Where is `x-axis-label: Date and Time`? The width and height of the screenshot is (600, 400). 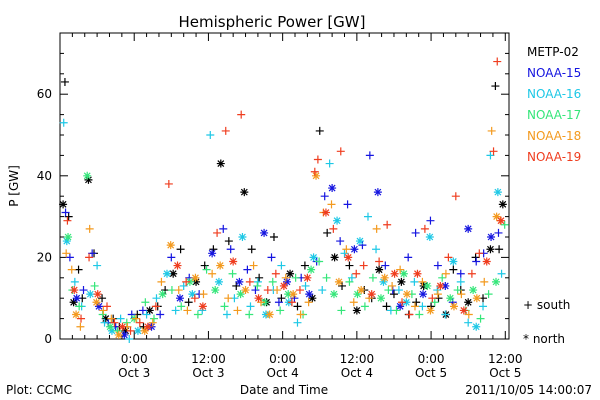 x-axis-label: Date and Time is located at coordinates (284, 390).